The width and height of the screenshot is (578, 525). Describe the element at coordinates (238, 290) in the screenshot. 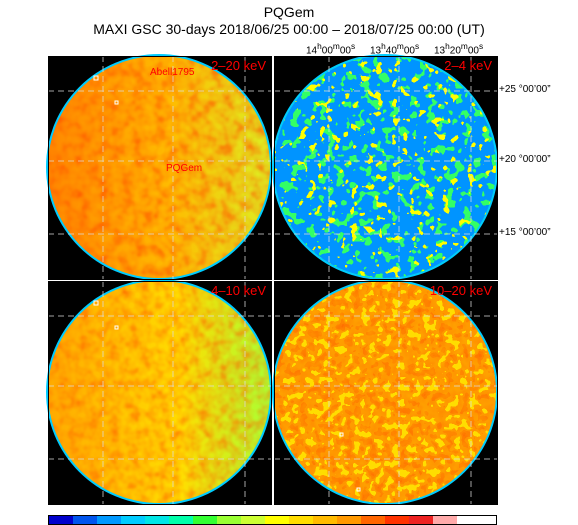

I see `band-label-4-10kev: 4–10 keV` at that location.